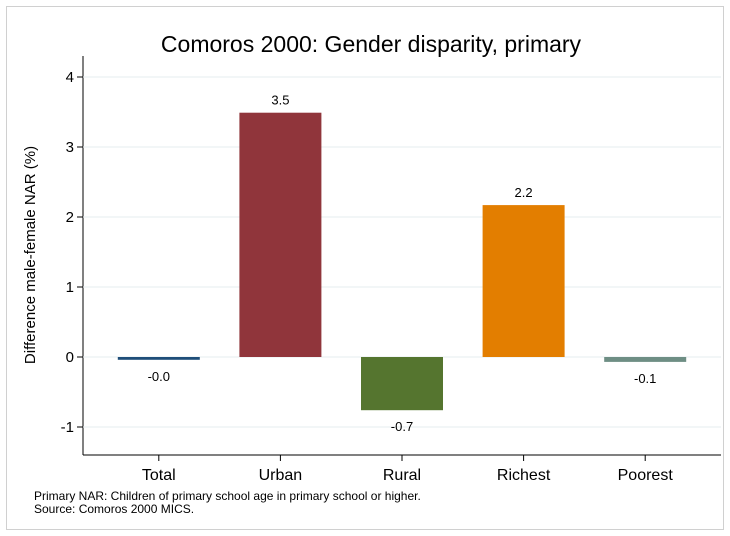  I want to click on value-label-richest: 2.2, so click(524, 192).